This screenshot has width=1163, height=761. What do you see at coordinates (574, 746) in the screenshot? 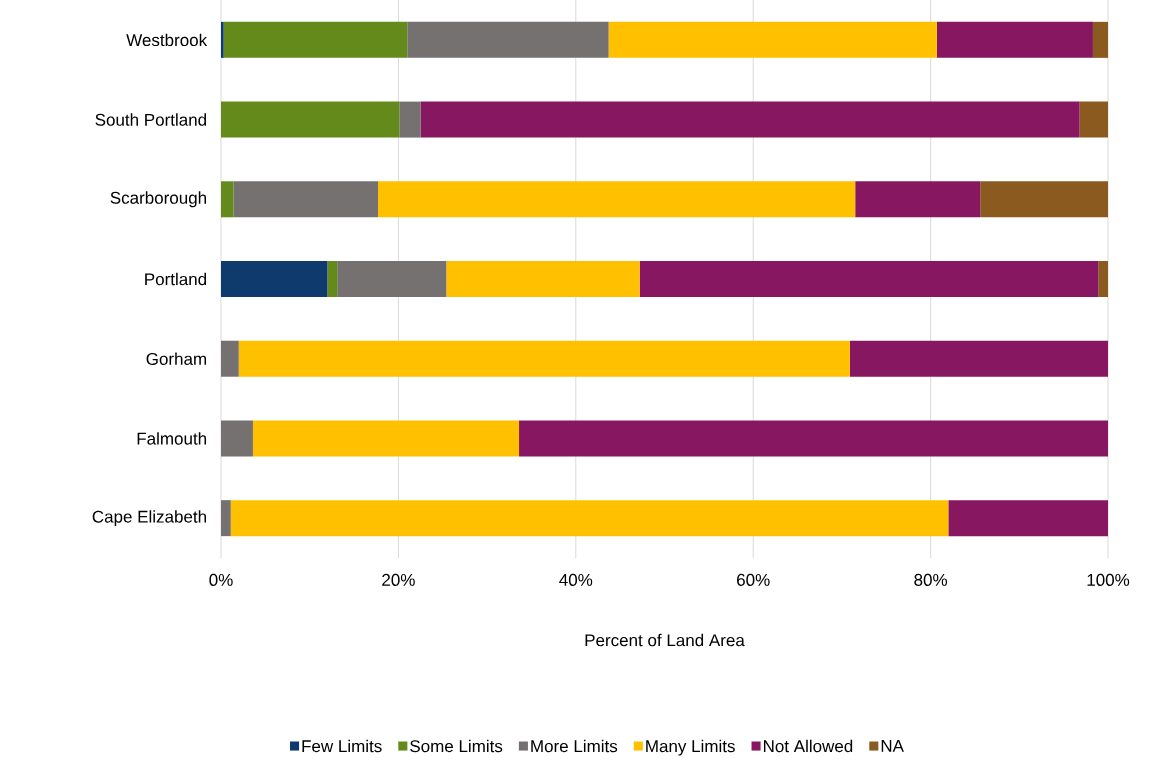
I see `legend-label: More Limits` at bounding box center [574, 746].